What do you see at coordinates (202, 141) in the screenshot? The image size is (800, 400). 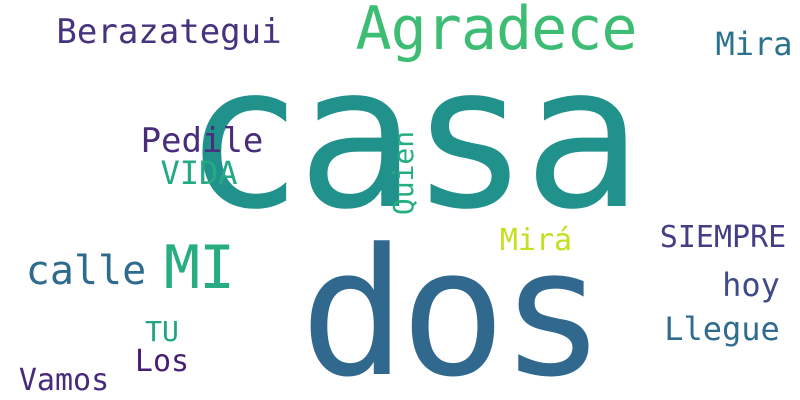 I see `word-pedile: Pedile` at bounding box center [202, 141].